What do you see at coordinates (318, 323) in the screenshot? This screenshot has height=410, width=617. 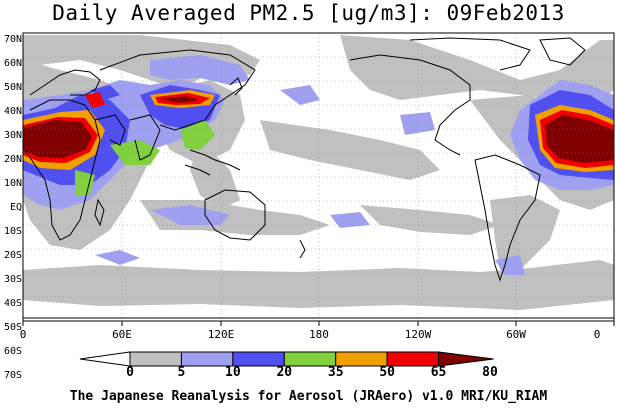 I see `axis-ticks` at bounding box center [318, 323].